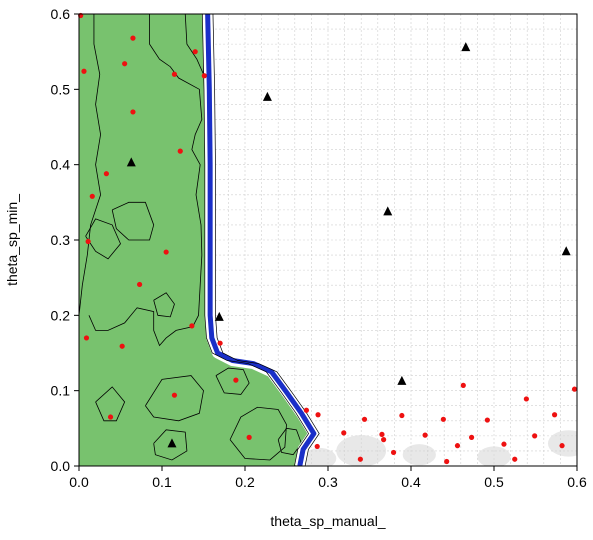 The width and height of the screenshot is (593, 540). I want to click on density-shading, so click(440, 448).